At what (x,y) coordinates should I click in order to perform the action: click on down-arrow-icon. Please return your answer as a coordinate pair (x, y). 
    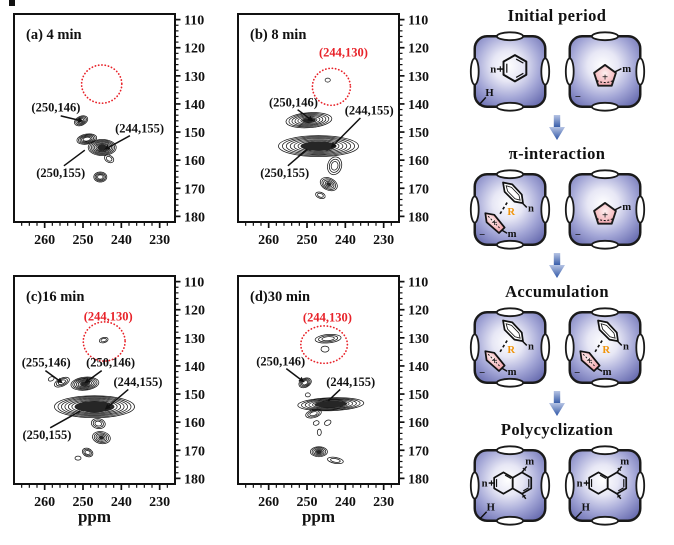
    Looking at the image, I should click on (557, 403).